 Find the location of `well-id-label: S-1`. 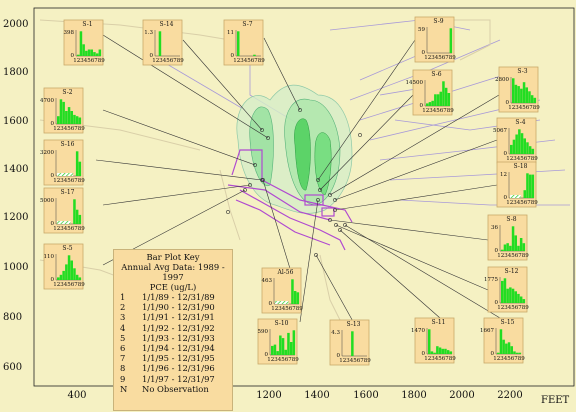

well-id-label: S-1 is located at coordinates (87, 24).